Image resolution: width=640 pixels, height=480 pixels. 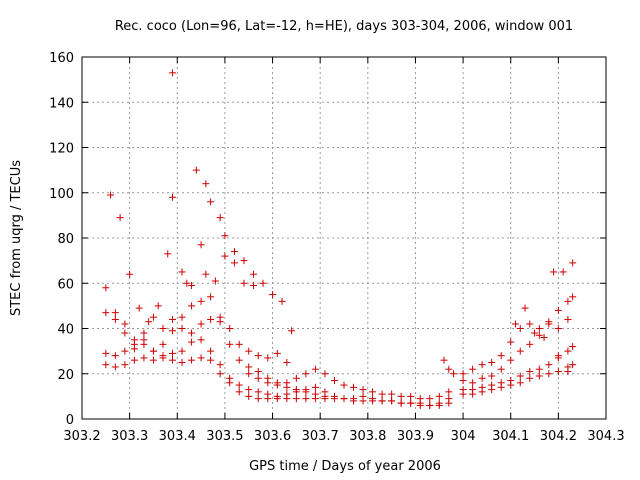 I want to click on x-tick-label: 303.2, so click(x=81, y=436).